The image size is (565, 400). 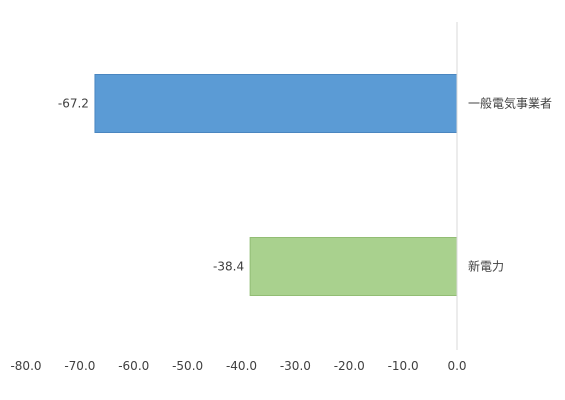 I want to click on x-tick-label: -30.0, so click(x=295, y=366).